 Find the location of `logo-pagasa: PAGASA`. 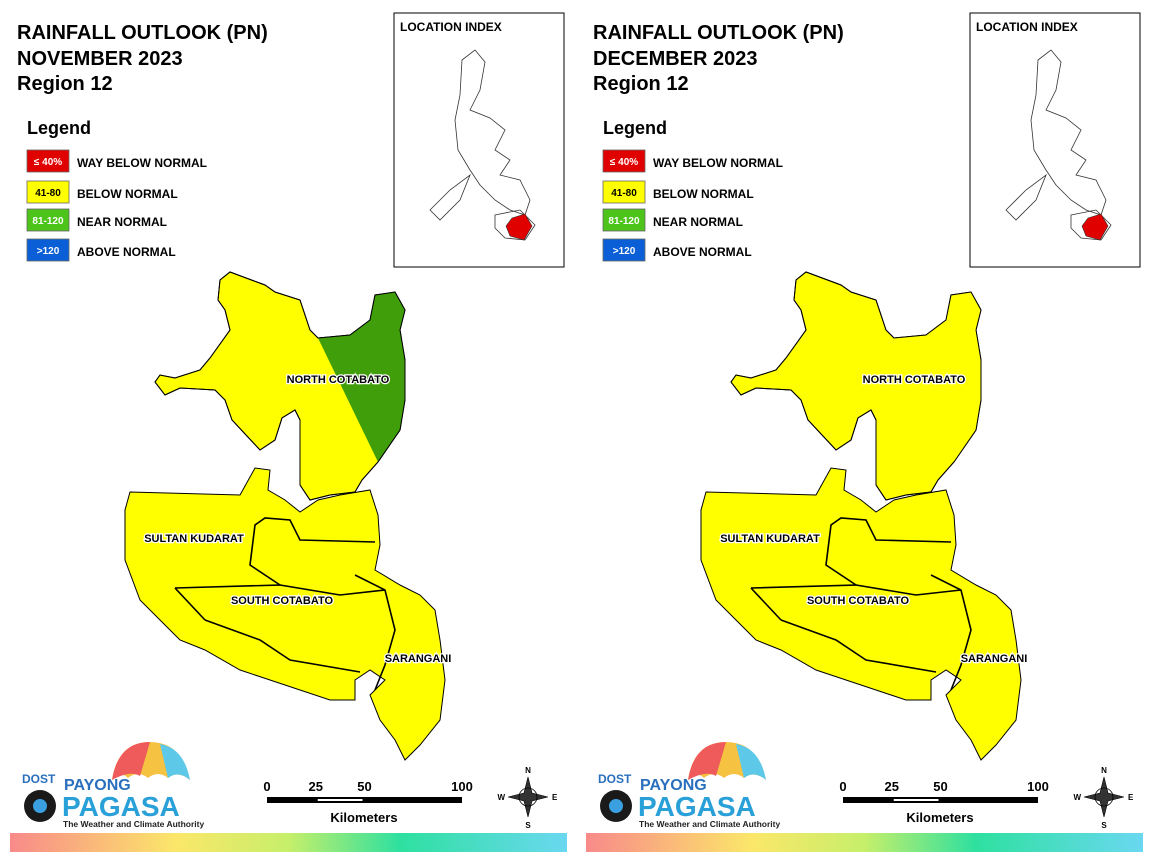

logo-pagasa: PAGASA is located at coordinates (121, 806).